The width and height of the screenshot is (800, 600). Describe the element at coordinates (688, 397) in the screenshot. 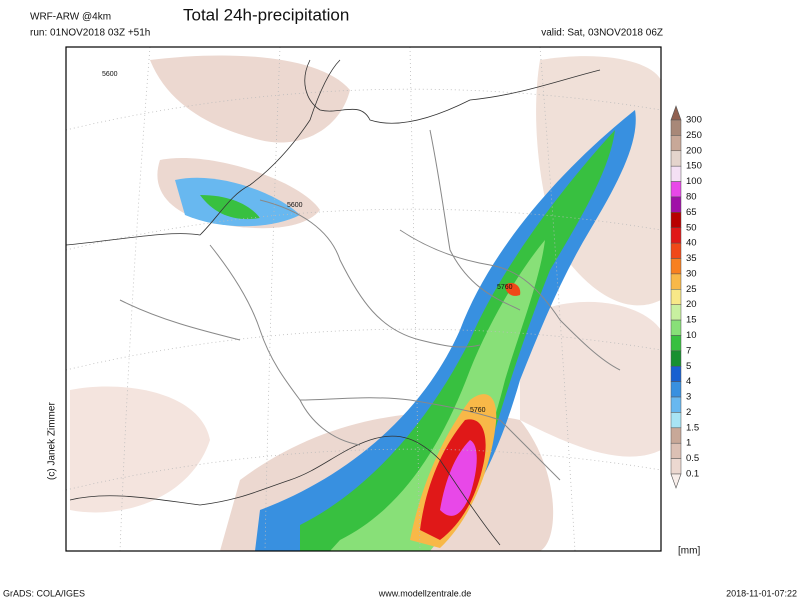

I see `colorbar-label: 3` at that location.